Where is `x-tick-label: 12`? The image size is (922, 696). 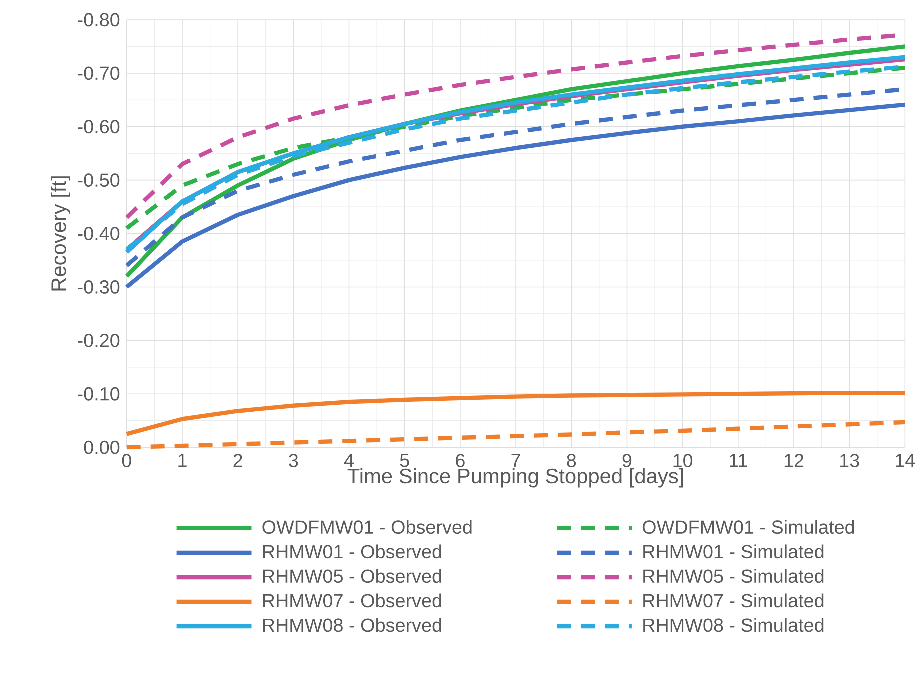 x-tick-label: 12 is located at coordinates (794, 461).